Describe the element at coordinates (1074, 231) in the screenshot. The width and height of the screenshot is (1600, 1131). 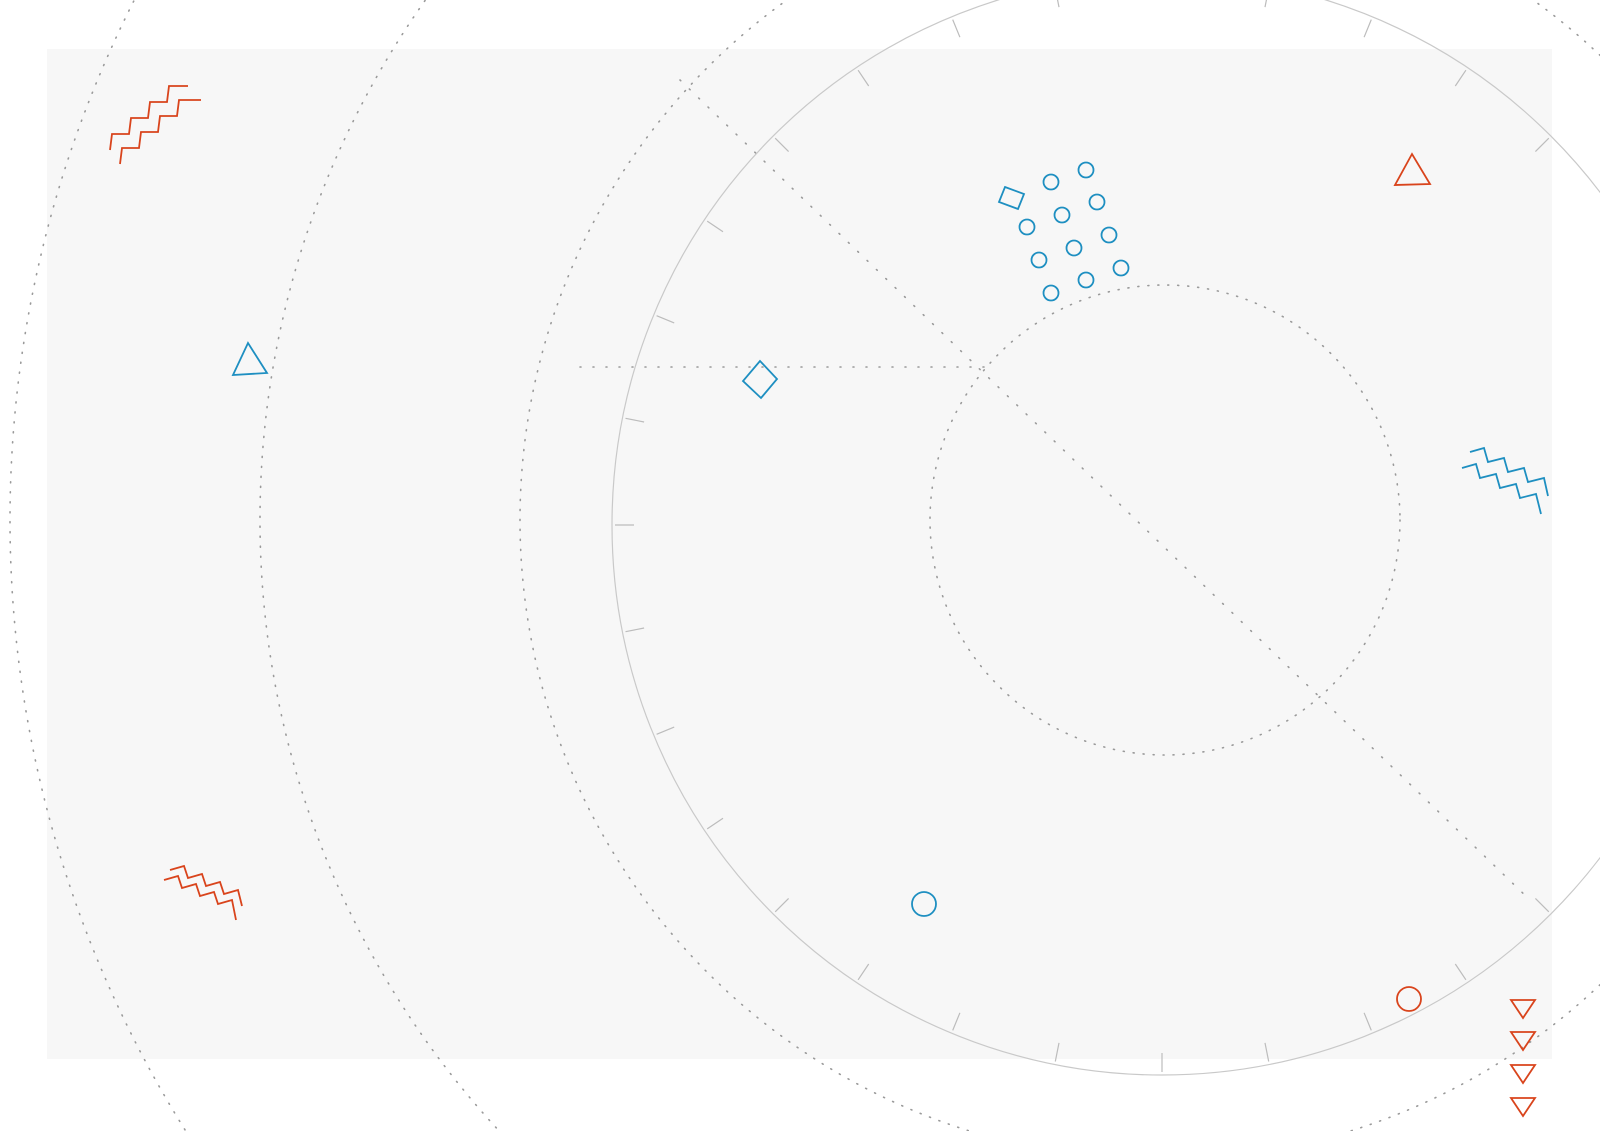
I see `dot-grid-icon` at that location.